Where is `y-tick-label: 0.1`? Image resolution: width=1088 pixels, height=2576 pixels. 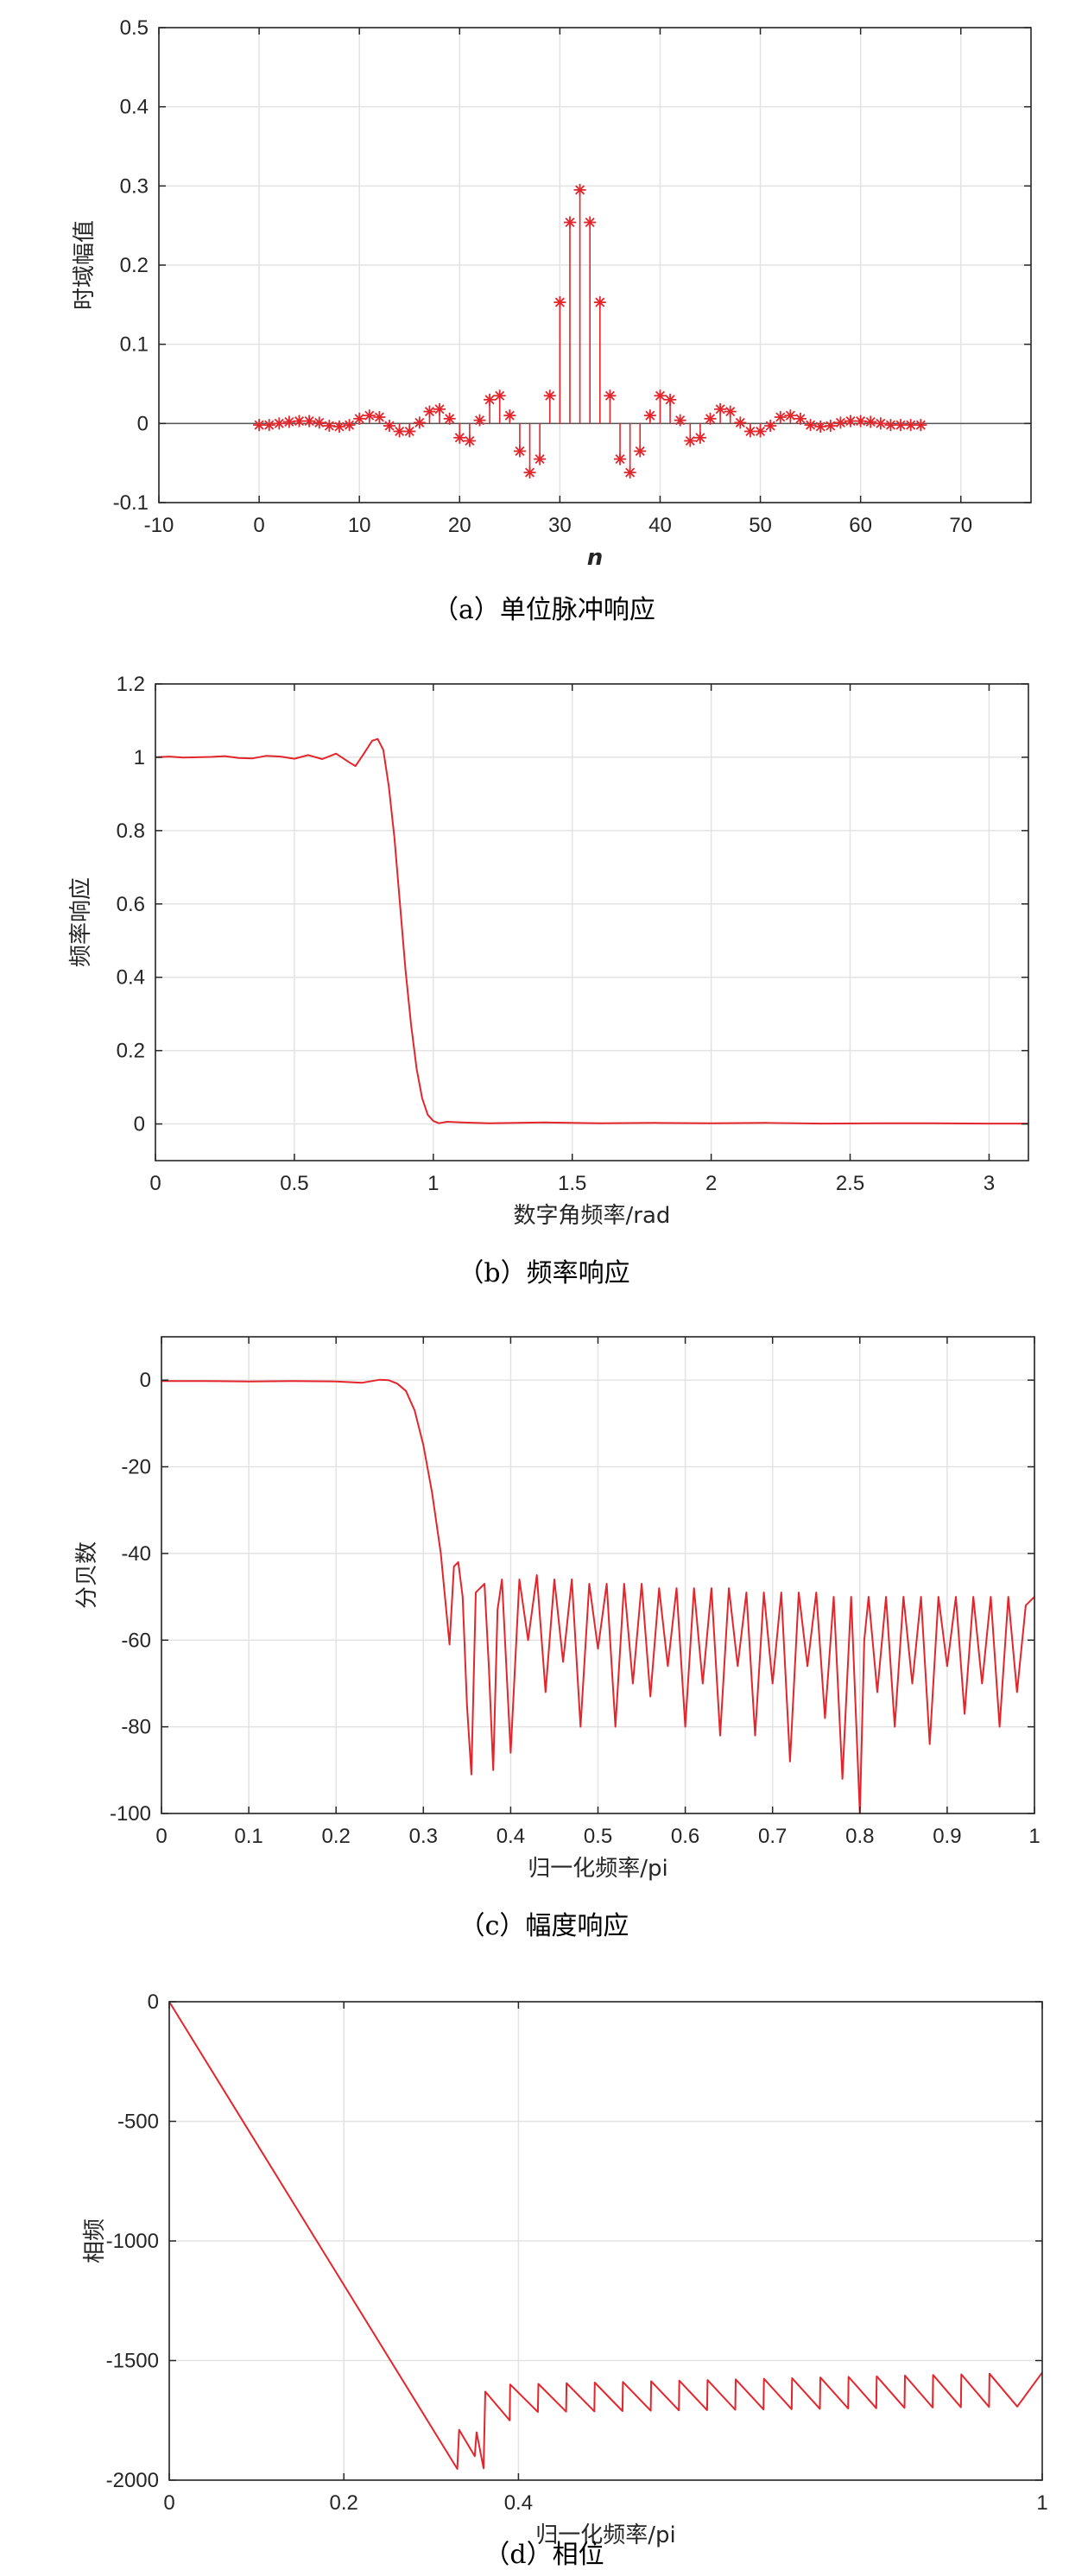 y-tick-label: 0.1 is located at coordinates (135, 345).